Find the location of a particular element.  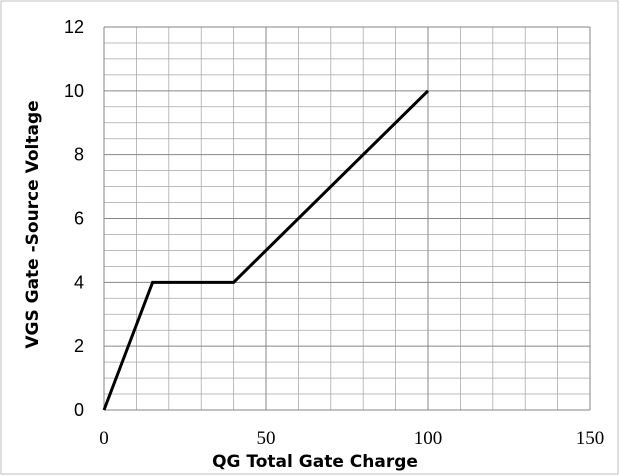

y-axis-title: VGS Gate -Source Voltage is located at coordinates (33, 224).